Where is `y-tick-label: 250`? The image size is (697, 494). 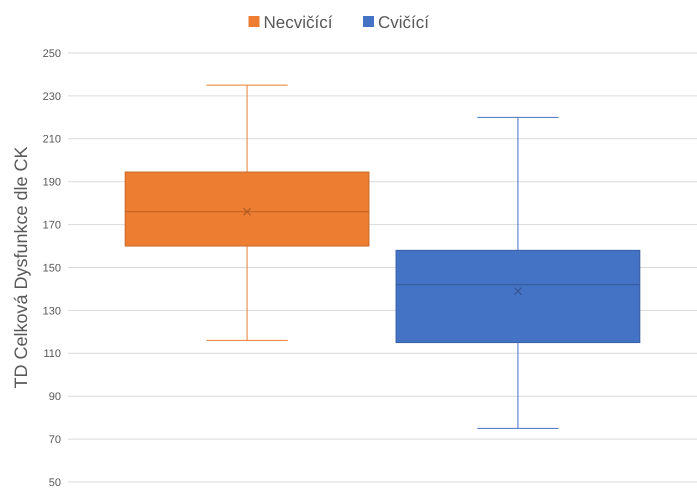 y-tick-label: 250 is located at coordinates (51, 54).